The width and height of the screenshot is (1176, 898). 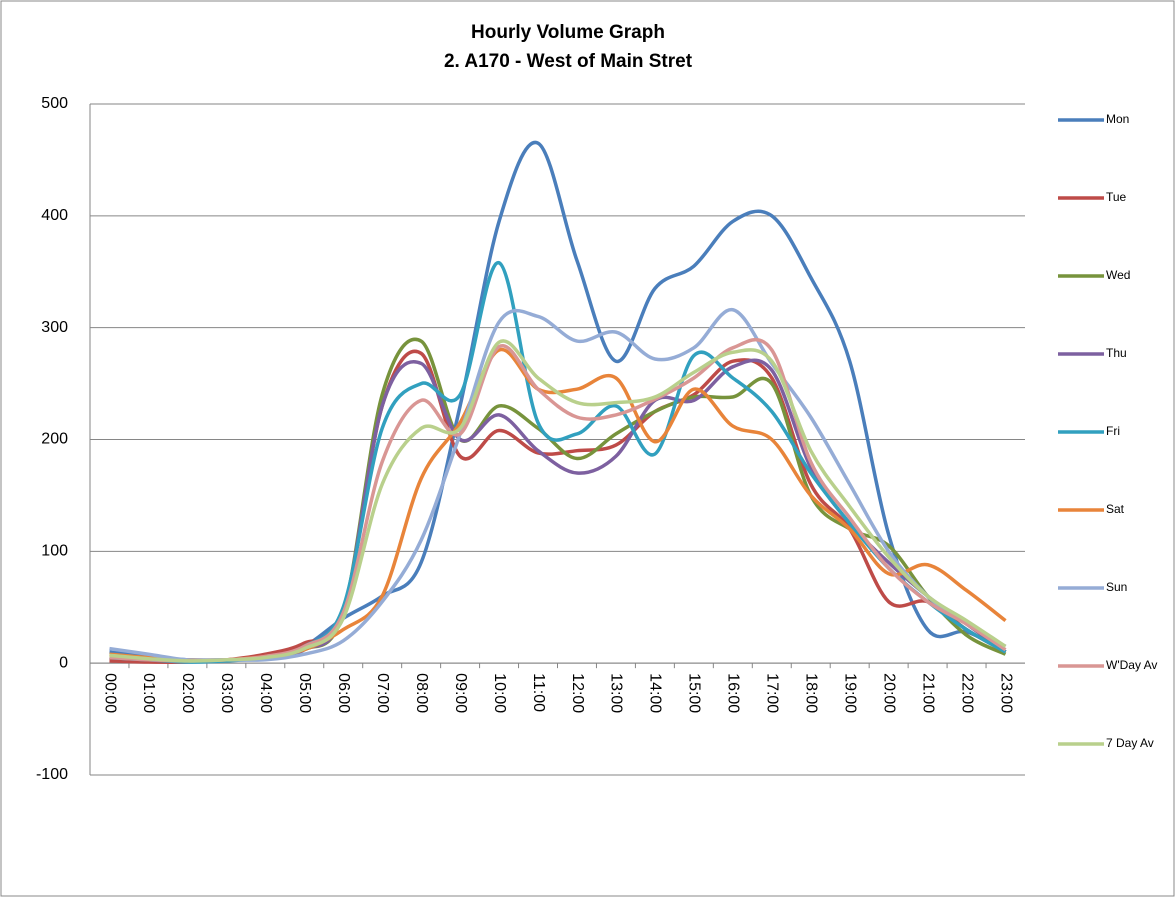 What do you see at coordinates (382, 693) in the screenshot?
I see `x-tick-label: 07:00` at bounding box center [382, 693].